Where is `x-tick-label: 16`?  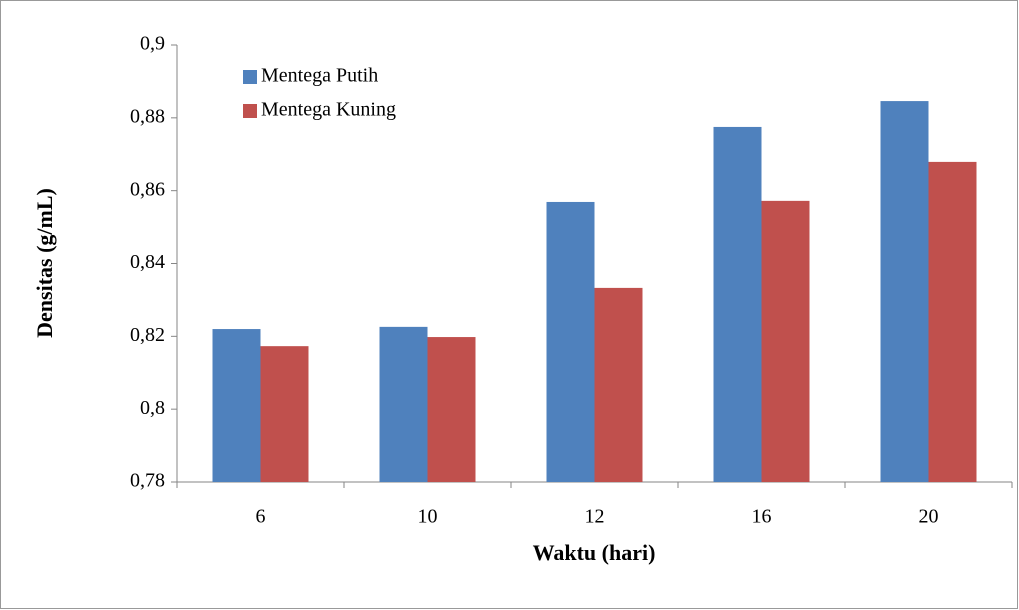
x-tick-label: 16 is located at coordinates (762, 517).